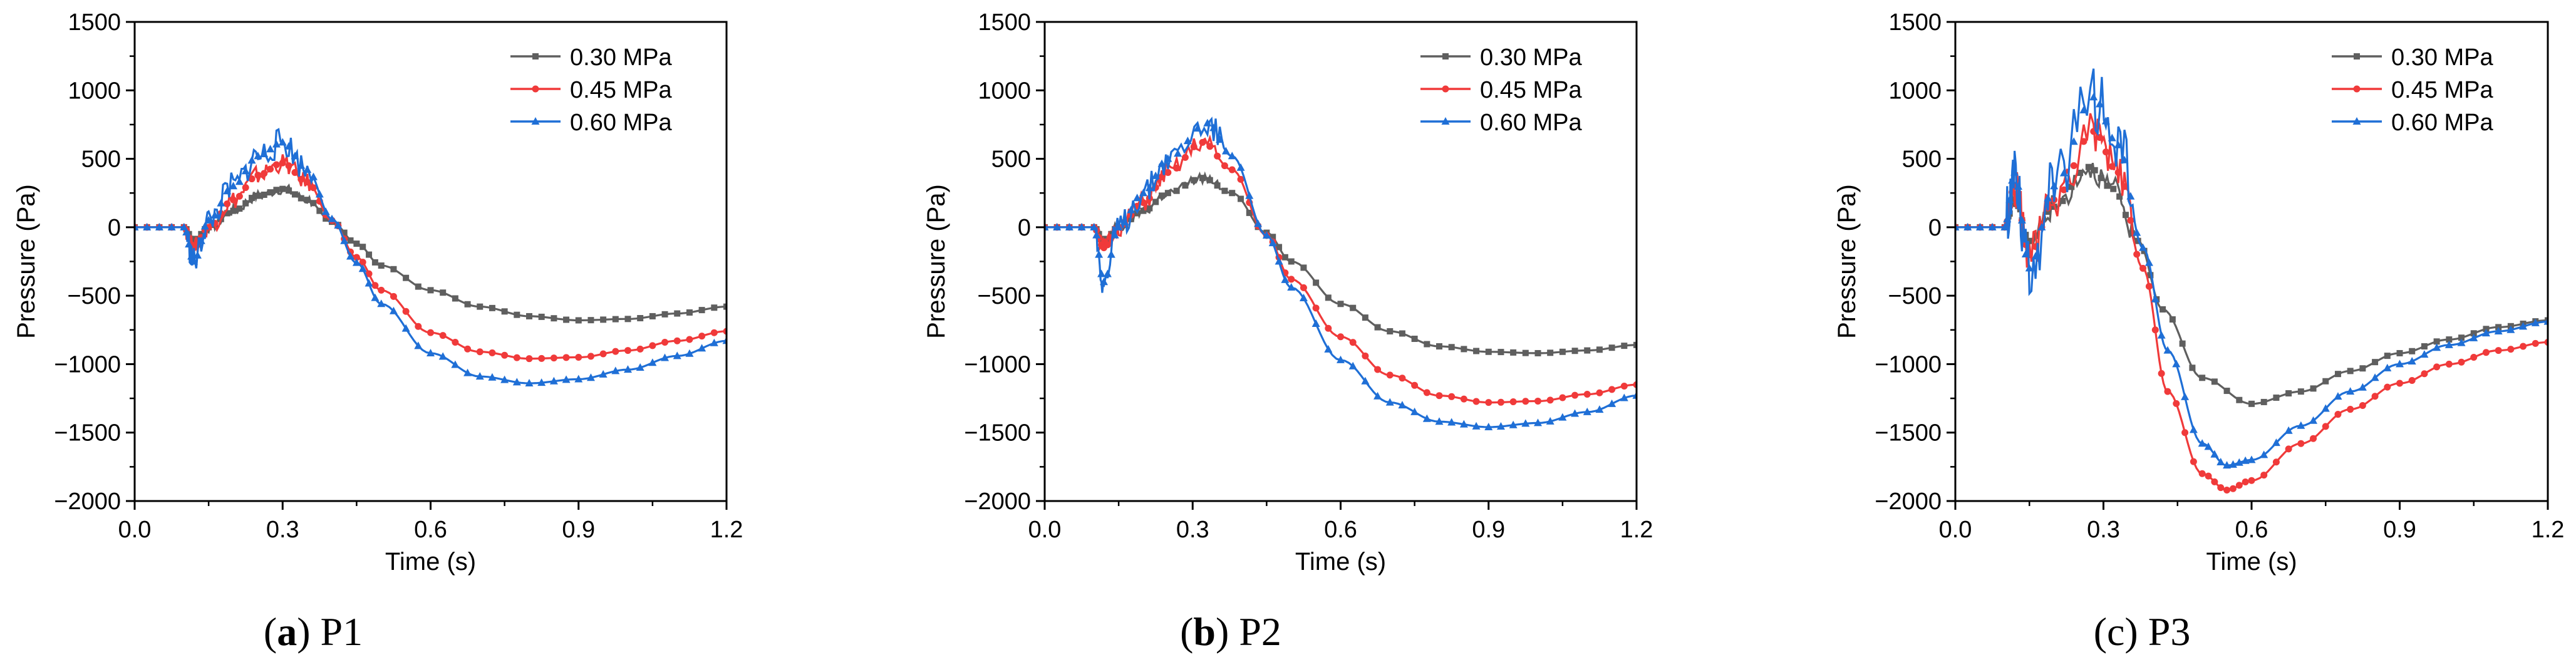 This screenshot has width=2576, height=672. I want to click on y-axis-label: Pressure (Pa), so click(1847, 261).